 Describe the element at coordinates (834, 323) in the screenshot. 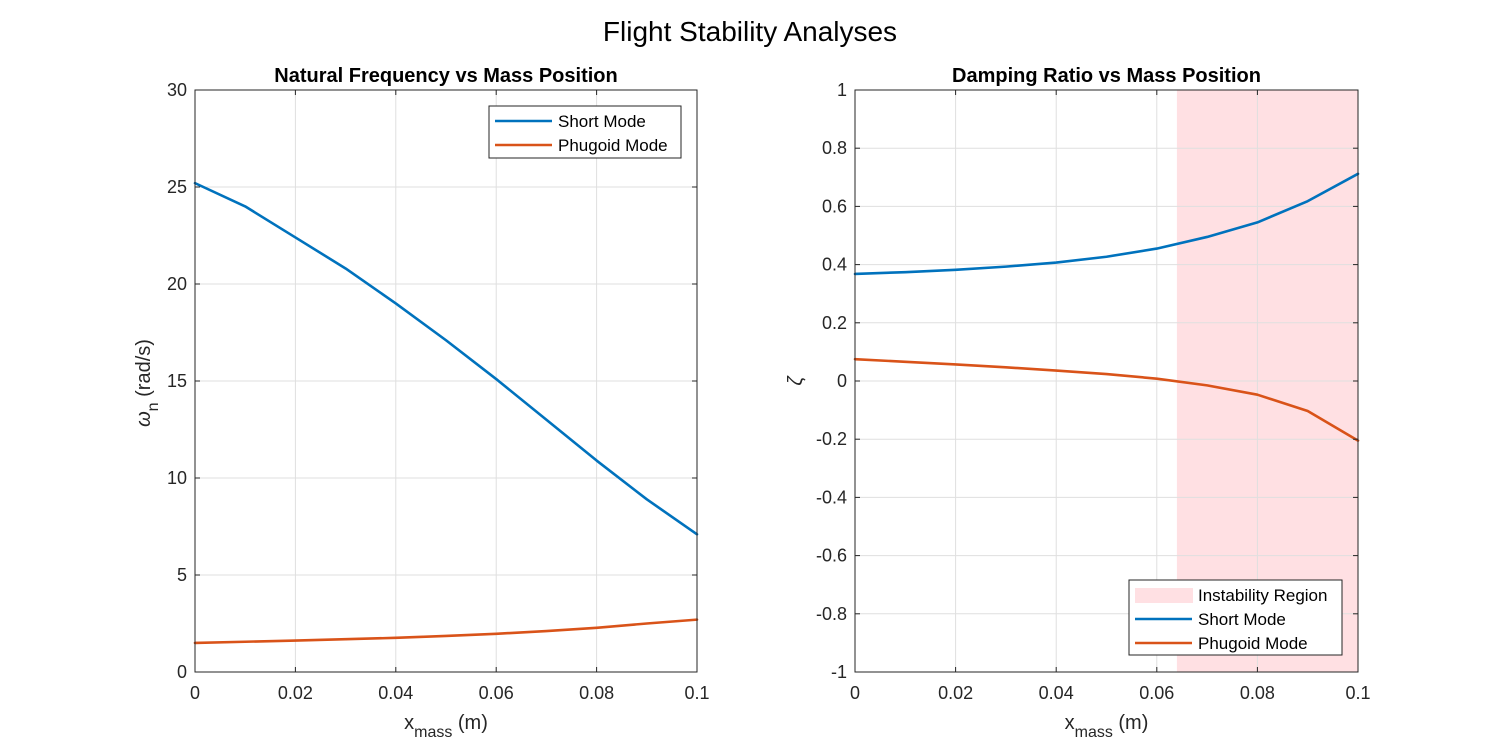

I see `y-tick-label: 0.2` at that location.